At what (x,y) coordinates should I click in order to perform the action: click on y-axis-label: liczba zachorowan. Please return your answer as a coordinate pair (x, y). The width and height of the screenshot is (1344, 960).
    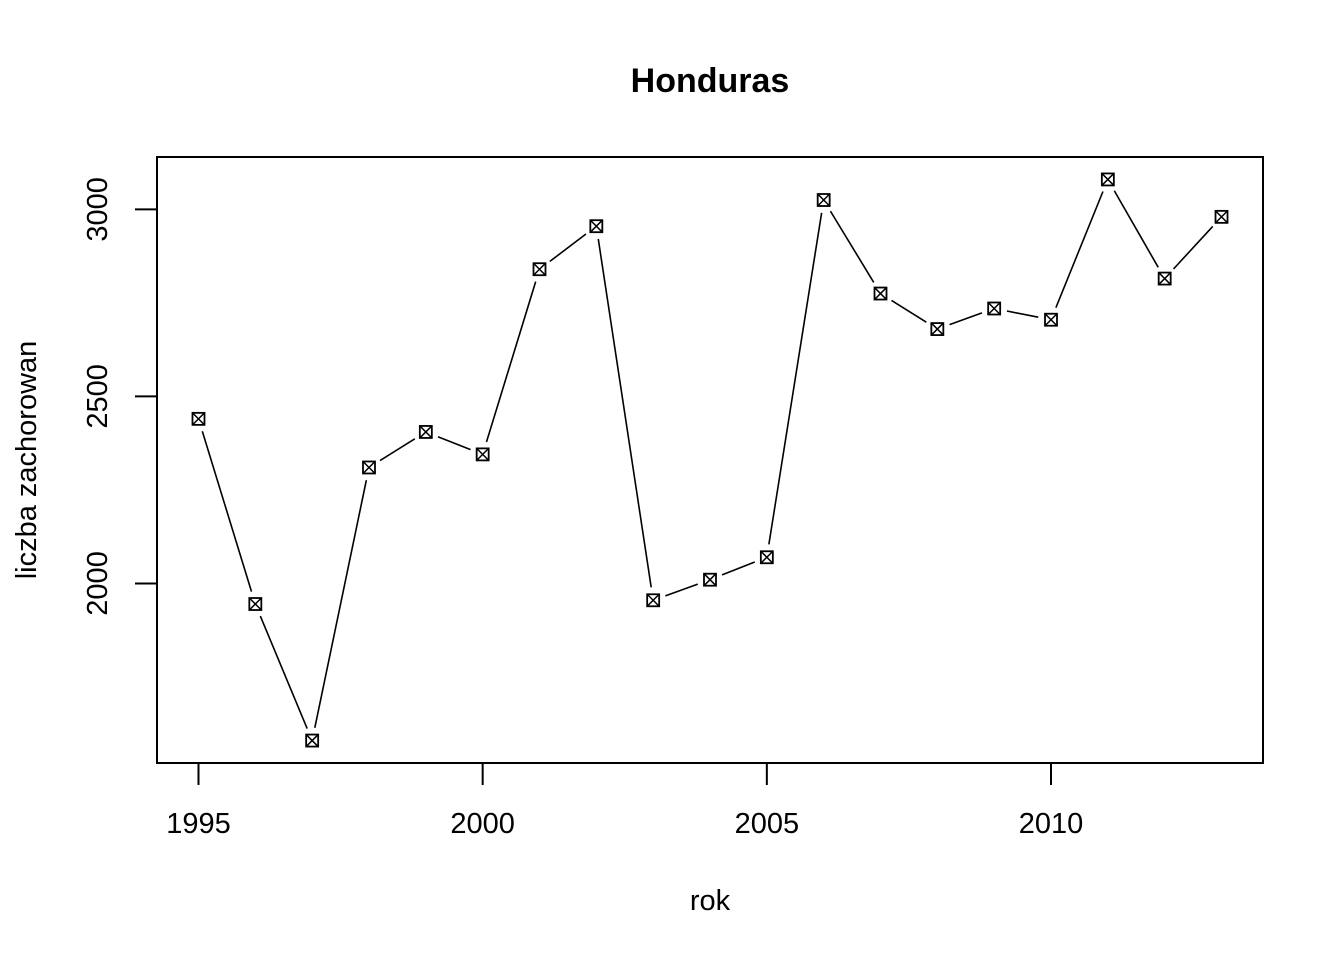
    Looking at the image, I should click on (27, 460).